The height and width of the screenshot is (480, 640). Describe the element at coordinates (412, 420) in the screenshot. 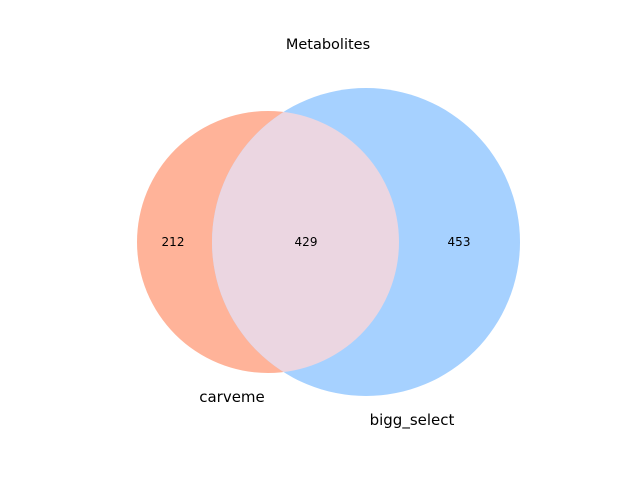

I see `bigg-select-set-label: bigg_select` at that location.